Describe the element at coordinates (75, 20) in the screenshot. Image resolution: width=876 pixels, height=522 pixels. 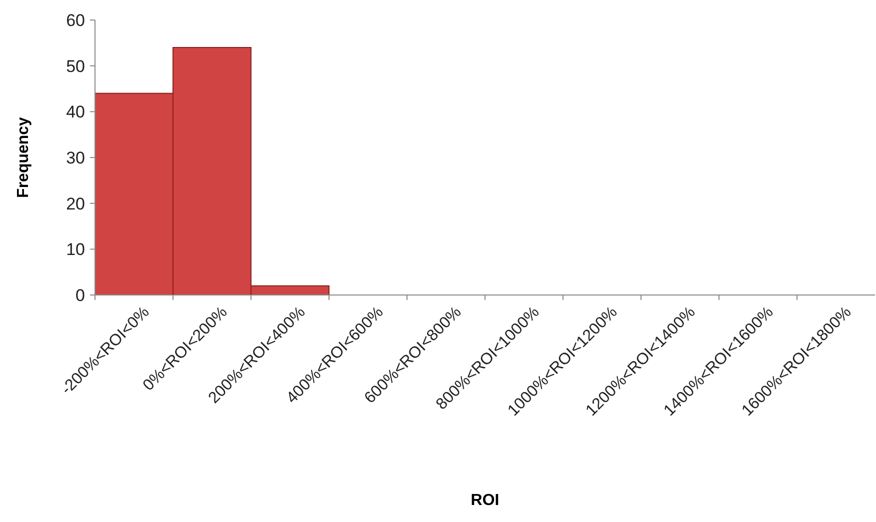
I see `y-tick-label: 60` at that location.